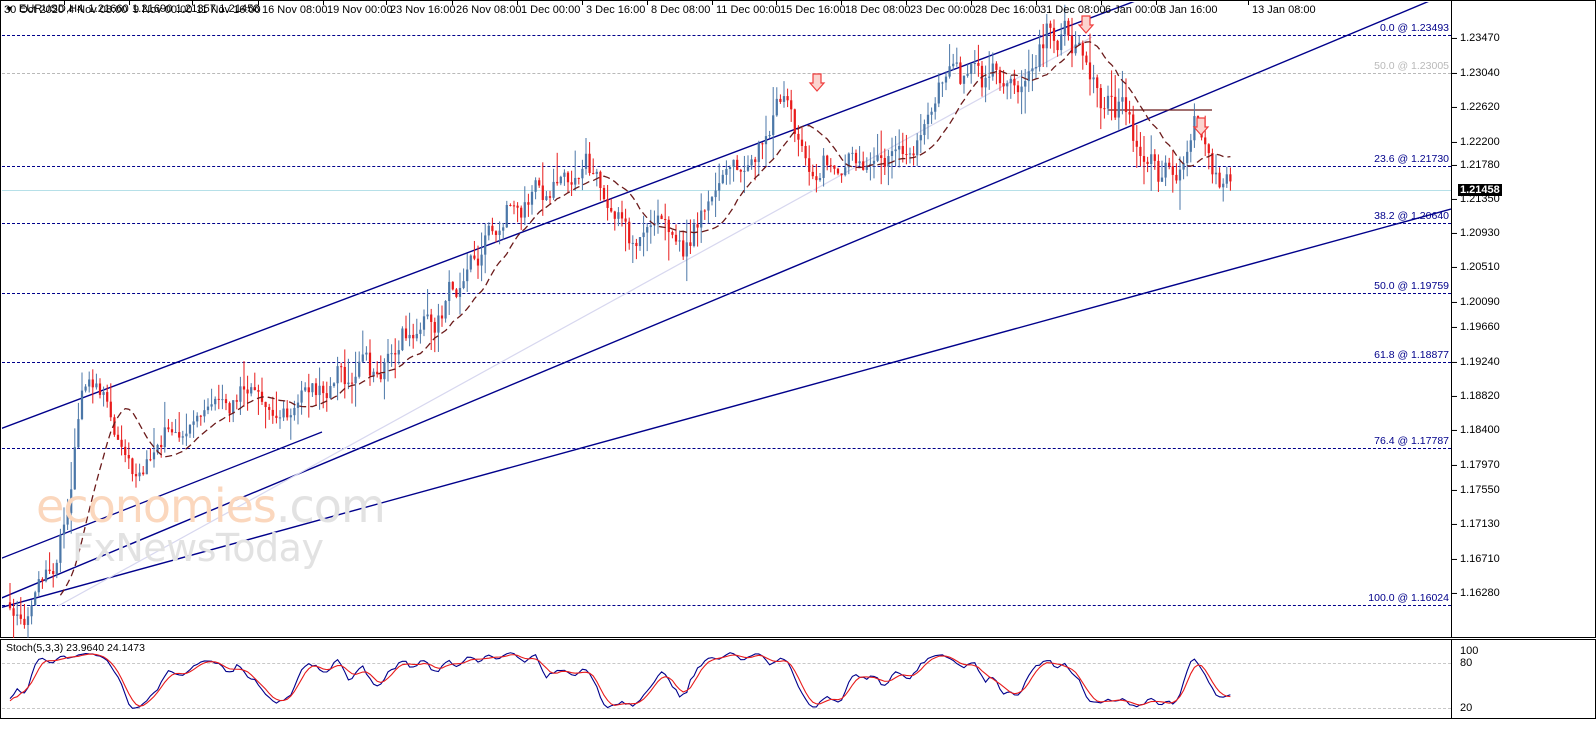 Image resolution: width=1596 pixels, height=743 pixels. I want to click on channel-leg-line, so click(162, 495).